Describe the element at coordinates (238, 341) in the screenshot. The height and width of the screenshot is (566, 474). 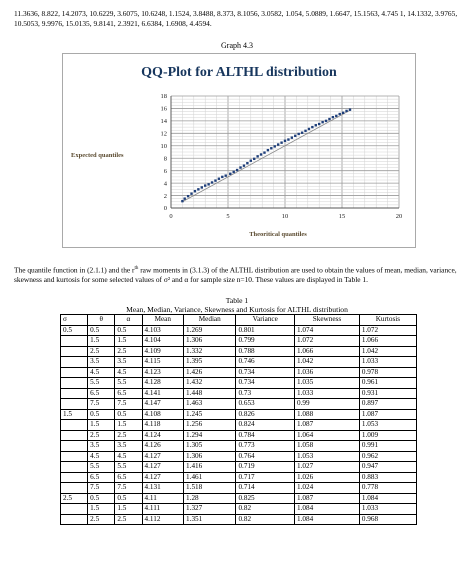
I see `table-row: 1.5 1.5 4.104 1.306 0.799 1.072 1.066` at that location.